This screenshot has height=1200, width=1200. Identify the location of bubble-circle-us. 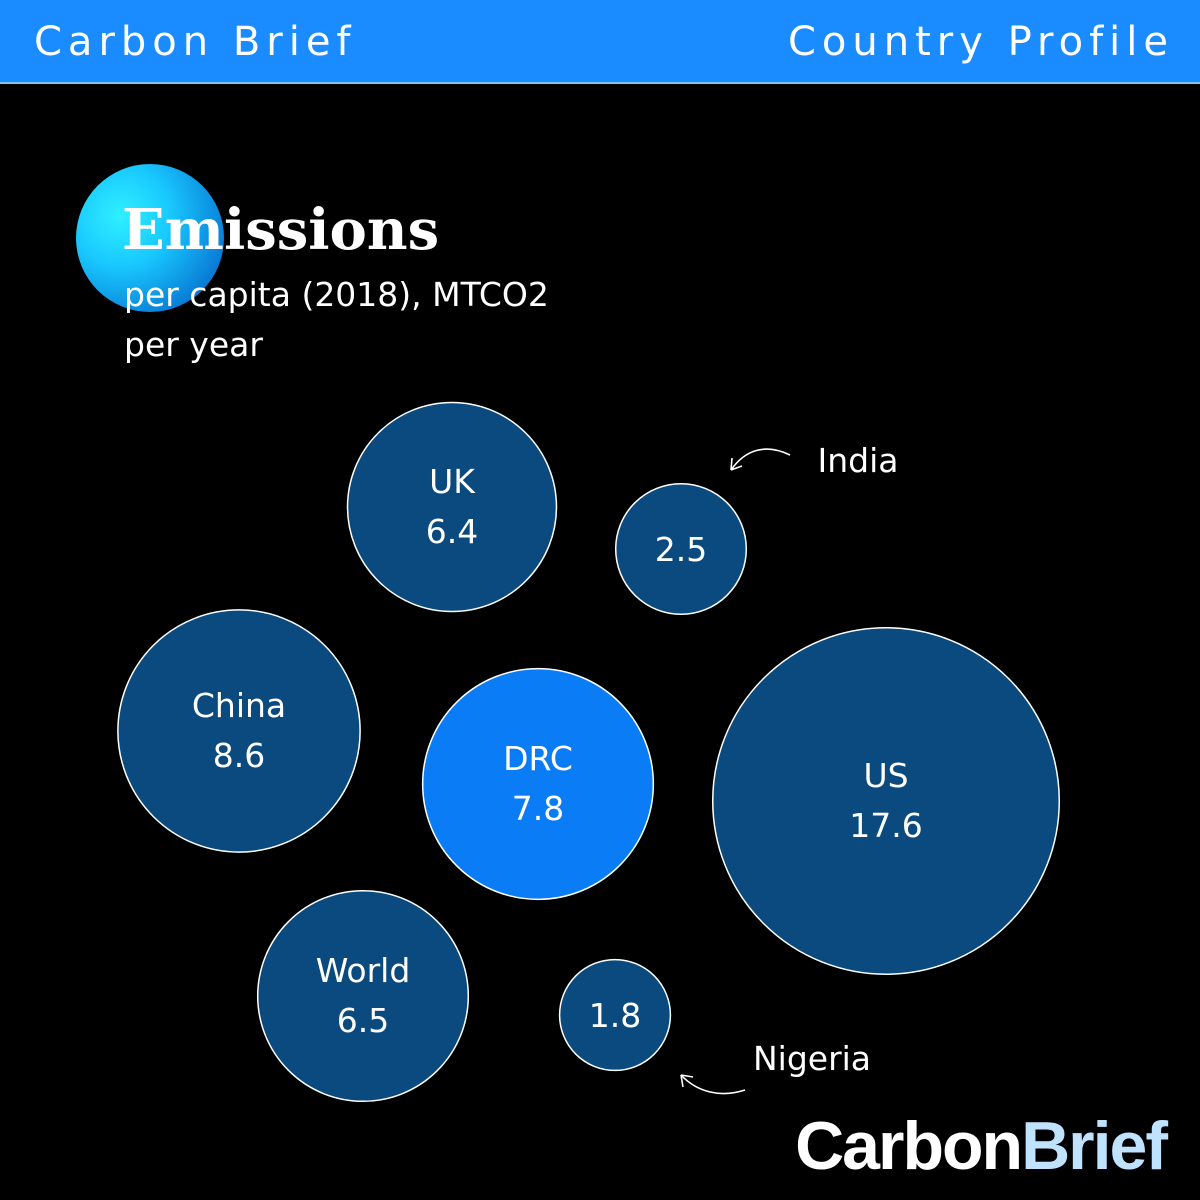
(886, 801).